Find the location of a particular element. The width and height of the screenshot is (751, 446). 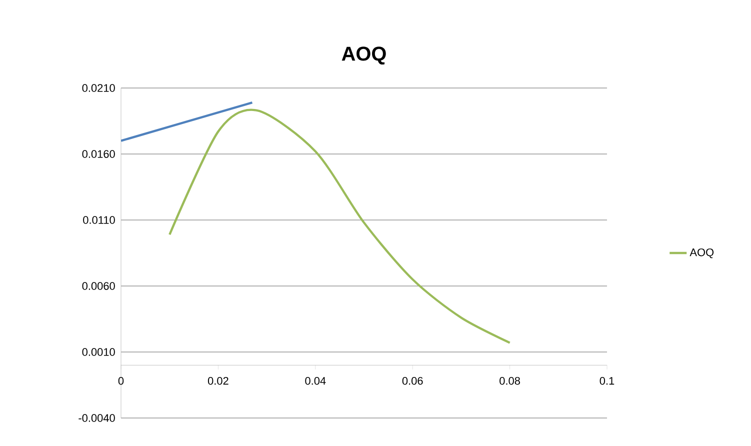

y-tick-label: 0.0110 is located at coordinates (99, 220).